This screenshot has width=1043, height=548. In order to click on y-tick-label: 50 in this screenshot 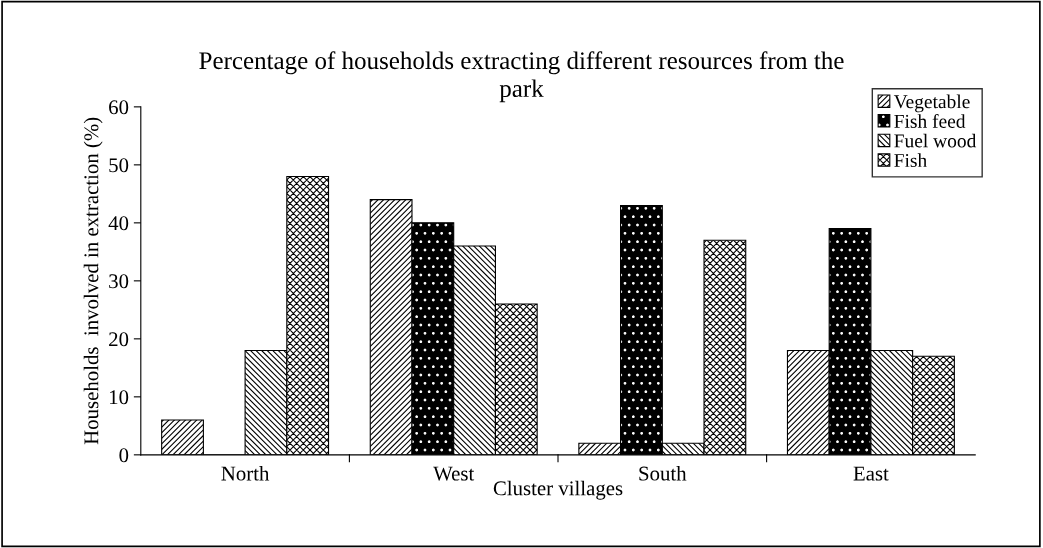, I will do `click(119, 165)`.